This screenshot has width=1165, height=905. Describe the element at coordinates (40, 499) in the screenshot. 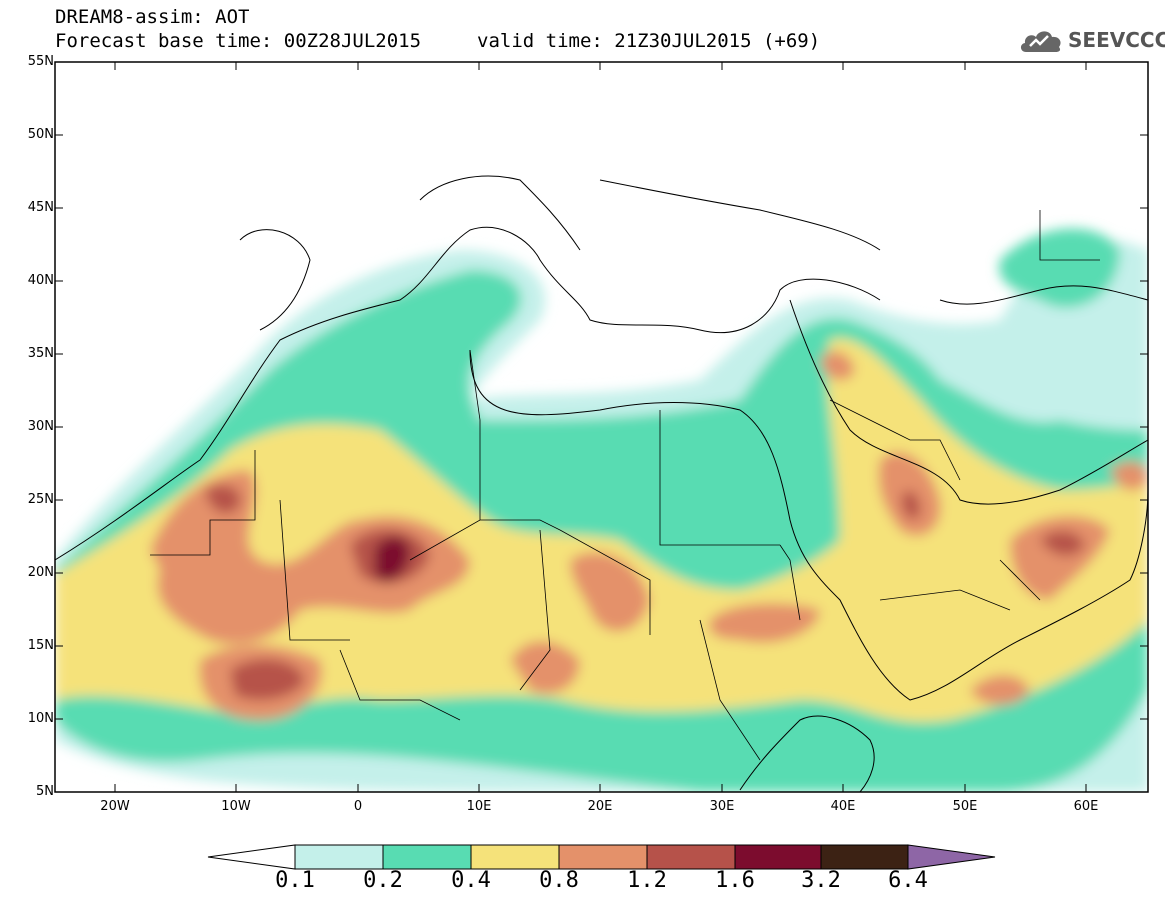

I see `lat-label: 25N` at that location.